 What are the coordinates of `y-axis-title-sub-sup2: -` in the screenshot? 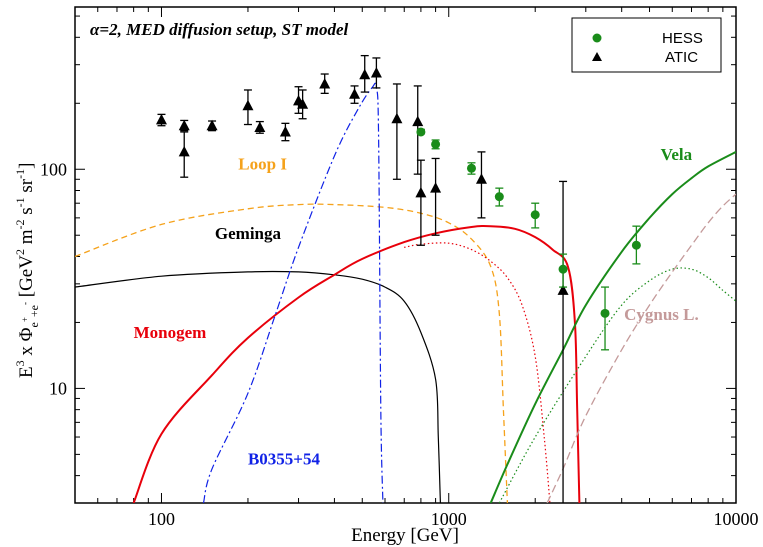 It's located at (25, 303).